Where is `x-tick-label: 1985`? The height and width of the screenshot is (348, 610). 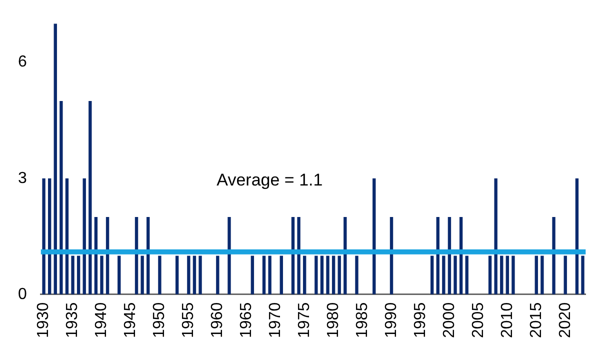 x-tick-label: 1985 is located at coordinates (362, 320).